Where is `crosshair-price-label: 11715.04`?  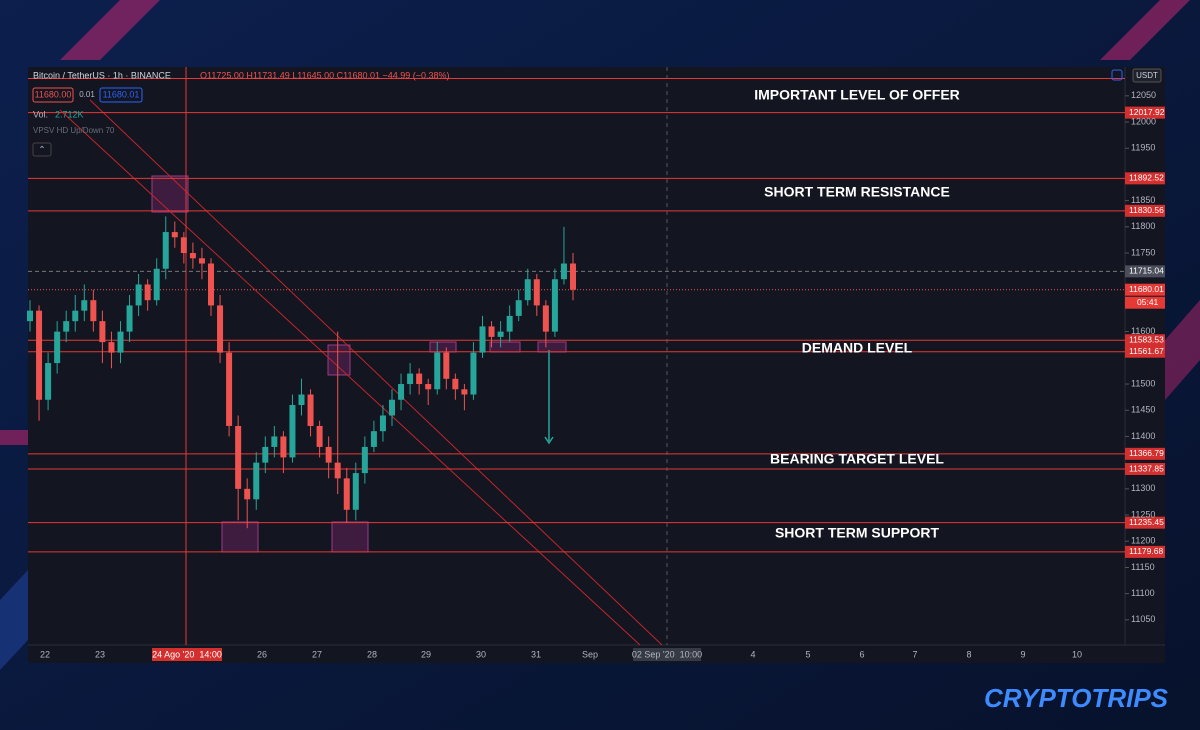 crosshair-price-label: 11715.04 is located at coordinates (1146, 271).